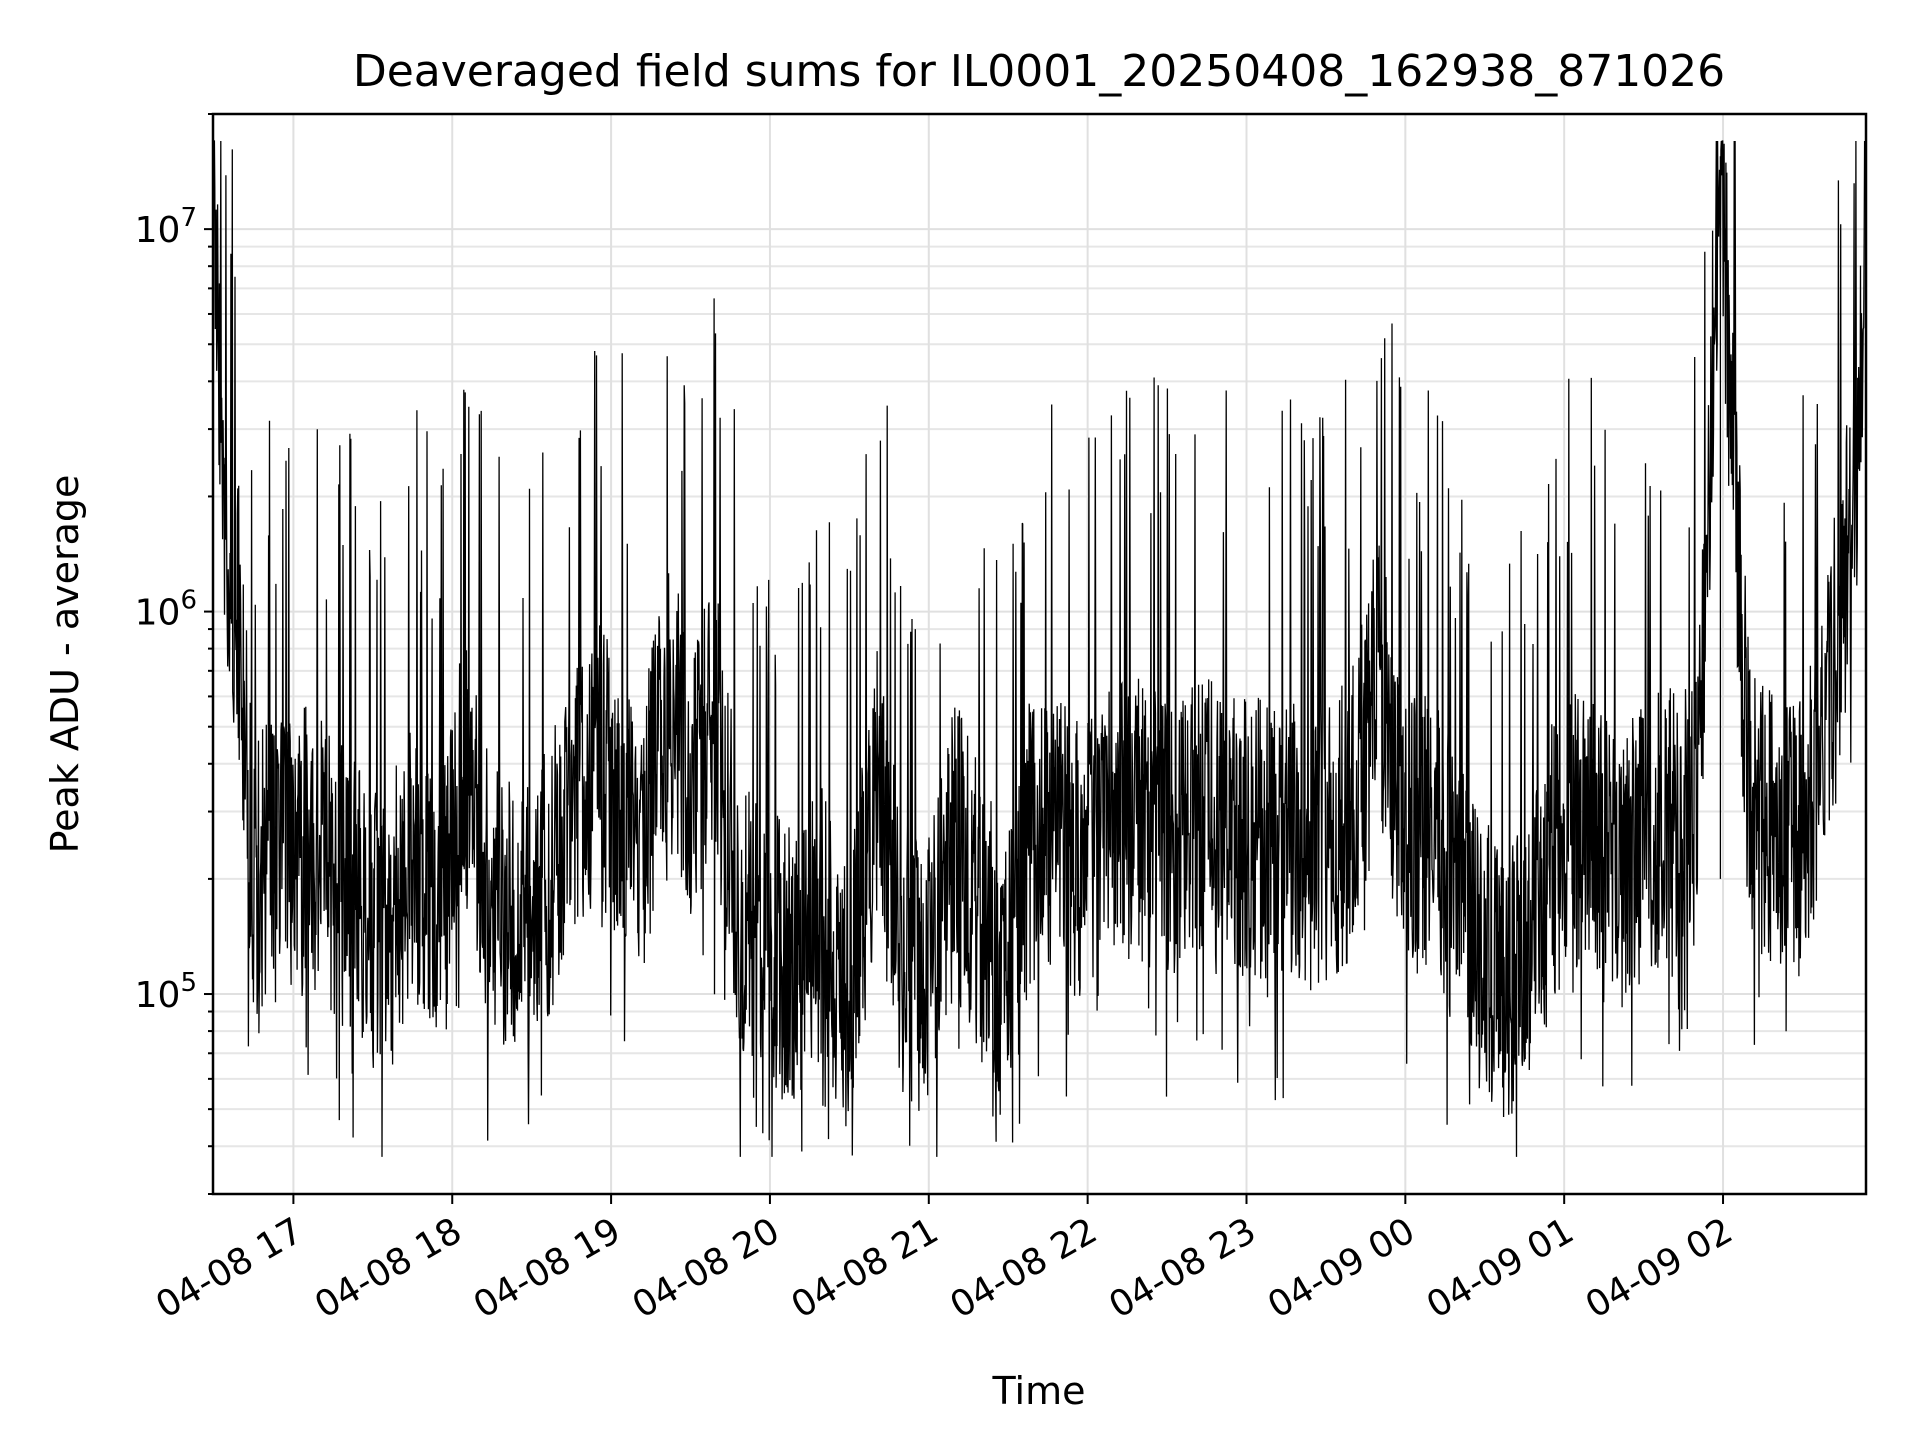 This screenshot has width=1920, height=1440. What do you see at coordinates (166, 992) in the screenshot?
I see `y-tick-label: 10⁵` at bounding box center [166, 992].